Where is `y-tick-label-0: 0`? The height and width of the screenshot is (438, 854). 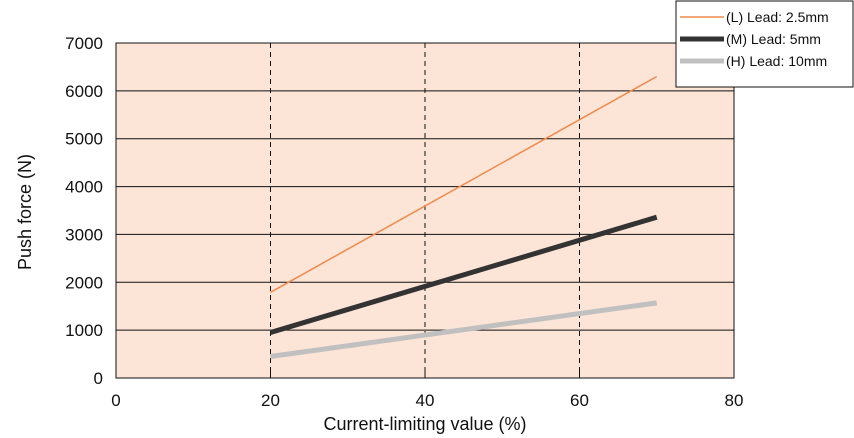
y-tick-label-0: 0 is located at coordinates (98, 378).